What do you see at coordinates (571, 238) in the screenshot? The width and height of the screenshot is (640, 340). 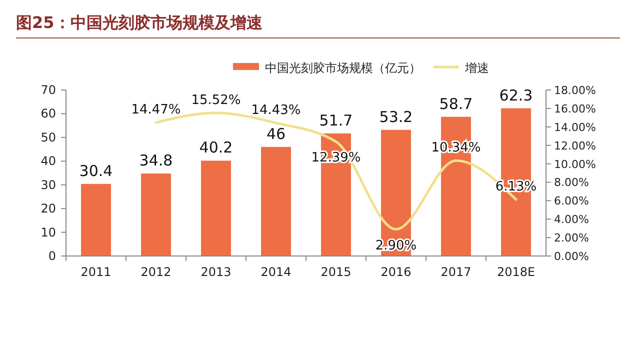 I see `y2-tick-label: 2.00%` at bounding box center [571, 238].